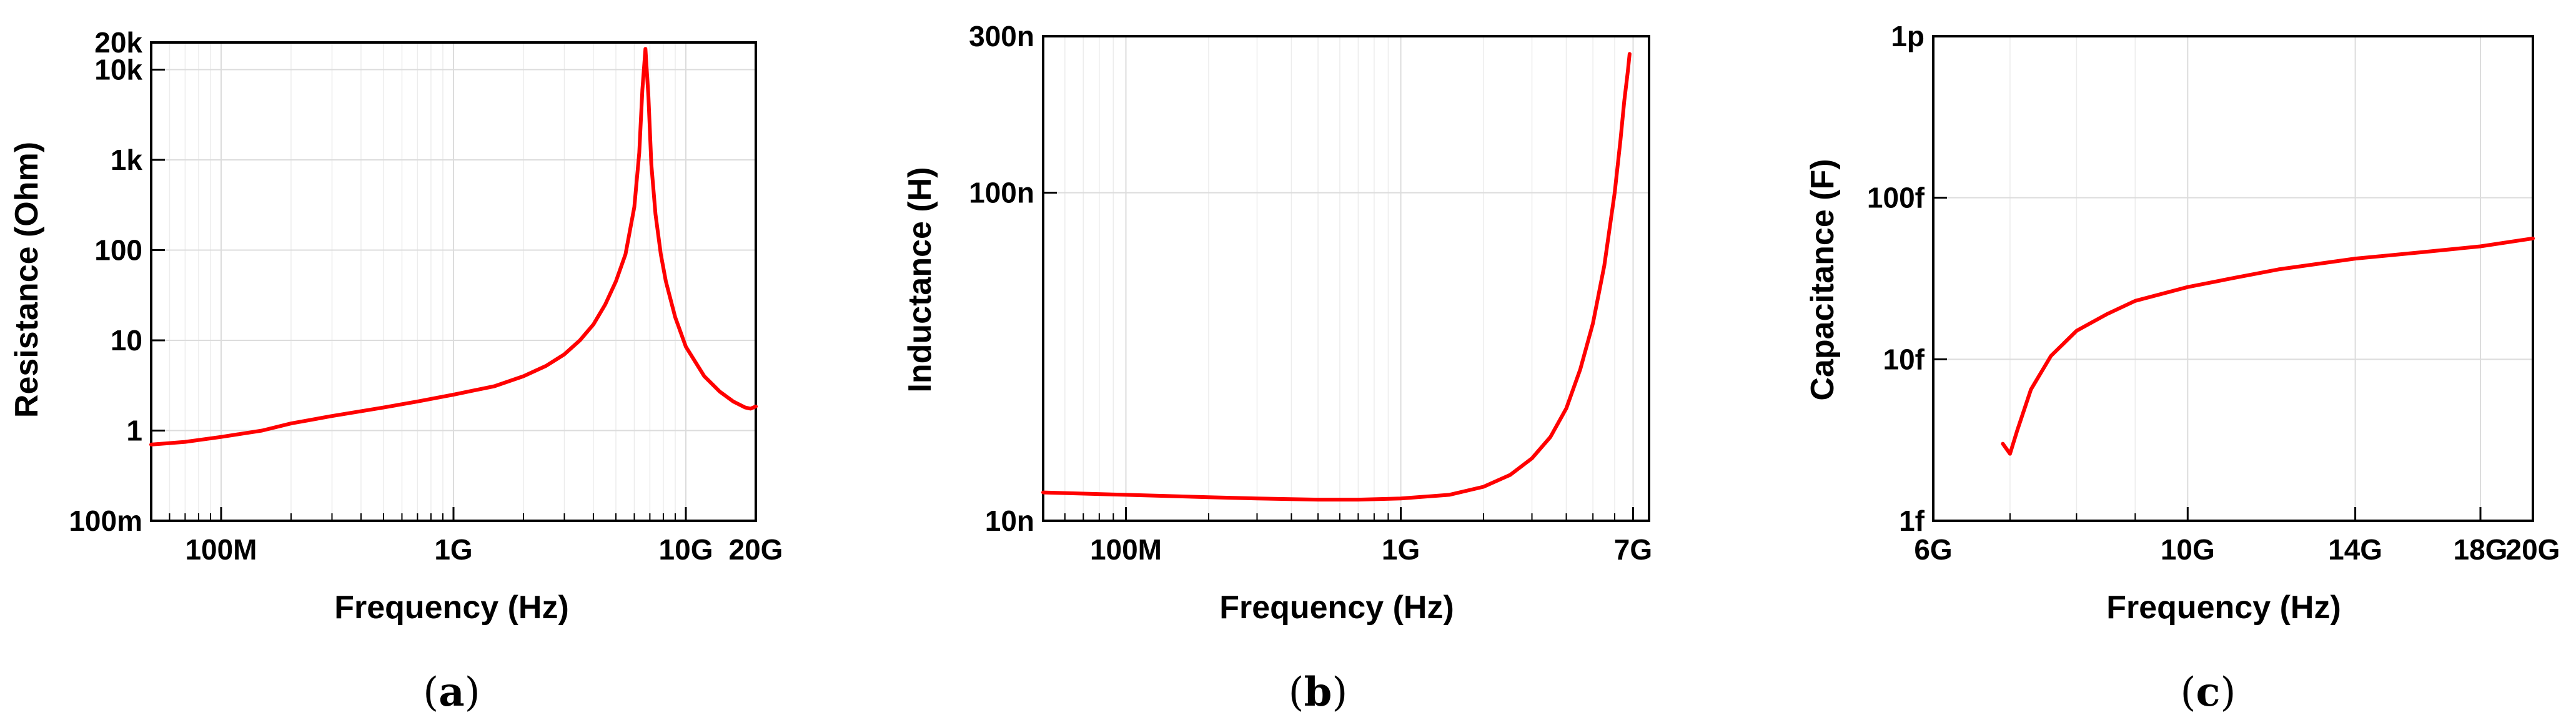 The height and width of the screenshot is (725, 2576). Describe the element at coordinates (118, 42) in the screenshot. I see `y-tick-label: 20k` at that location.